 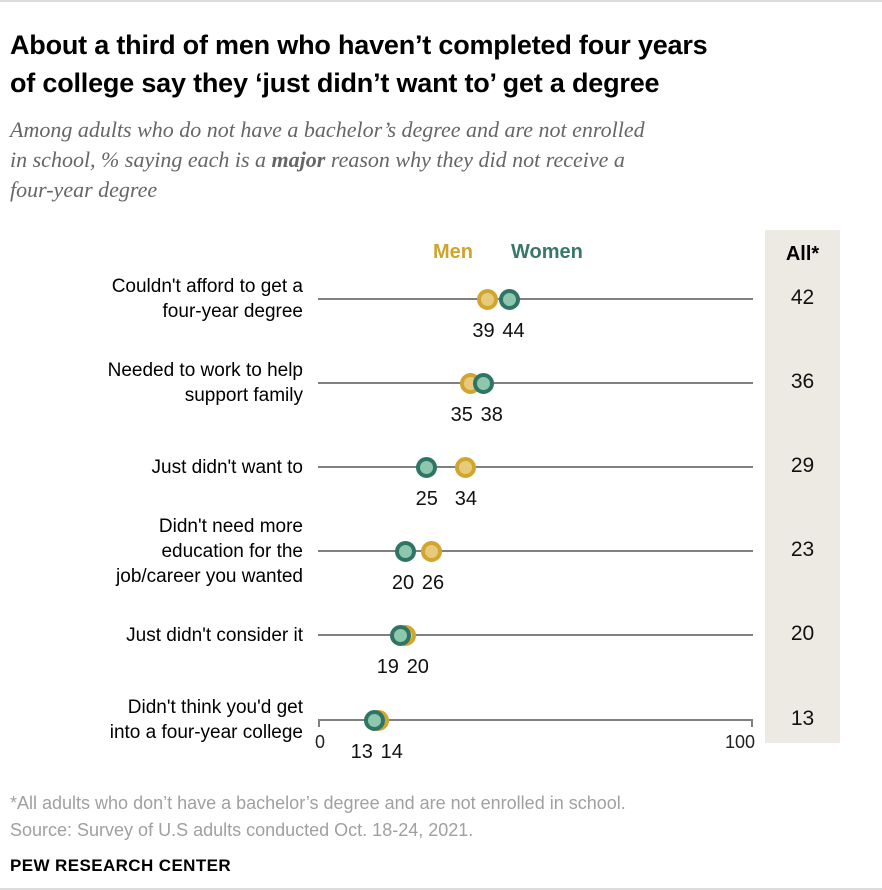 I want to click on category-label: Just didn't want to, so click(x=227, y=467).